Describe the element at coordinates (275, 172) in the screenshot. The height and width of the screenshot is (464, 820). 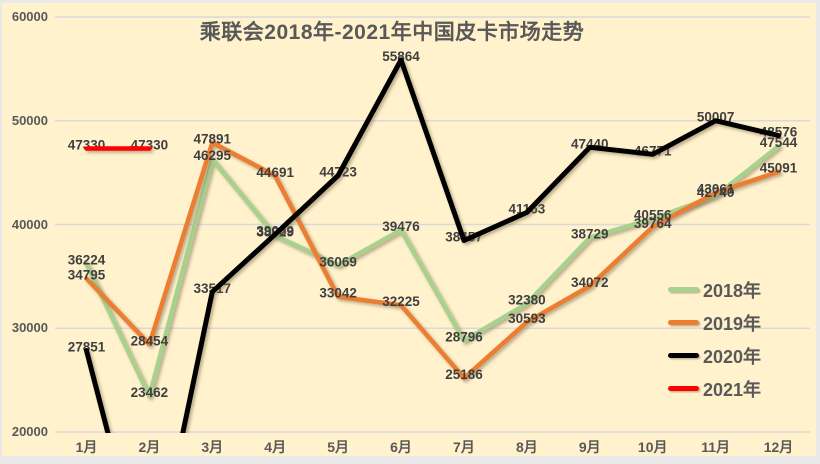
I see `data-label-2019年-4月: 44691` at that location.